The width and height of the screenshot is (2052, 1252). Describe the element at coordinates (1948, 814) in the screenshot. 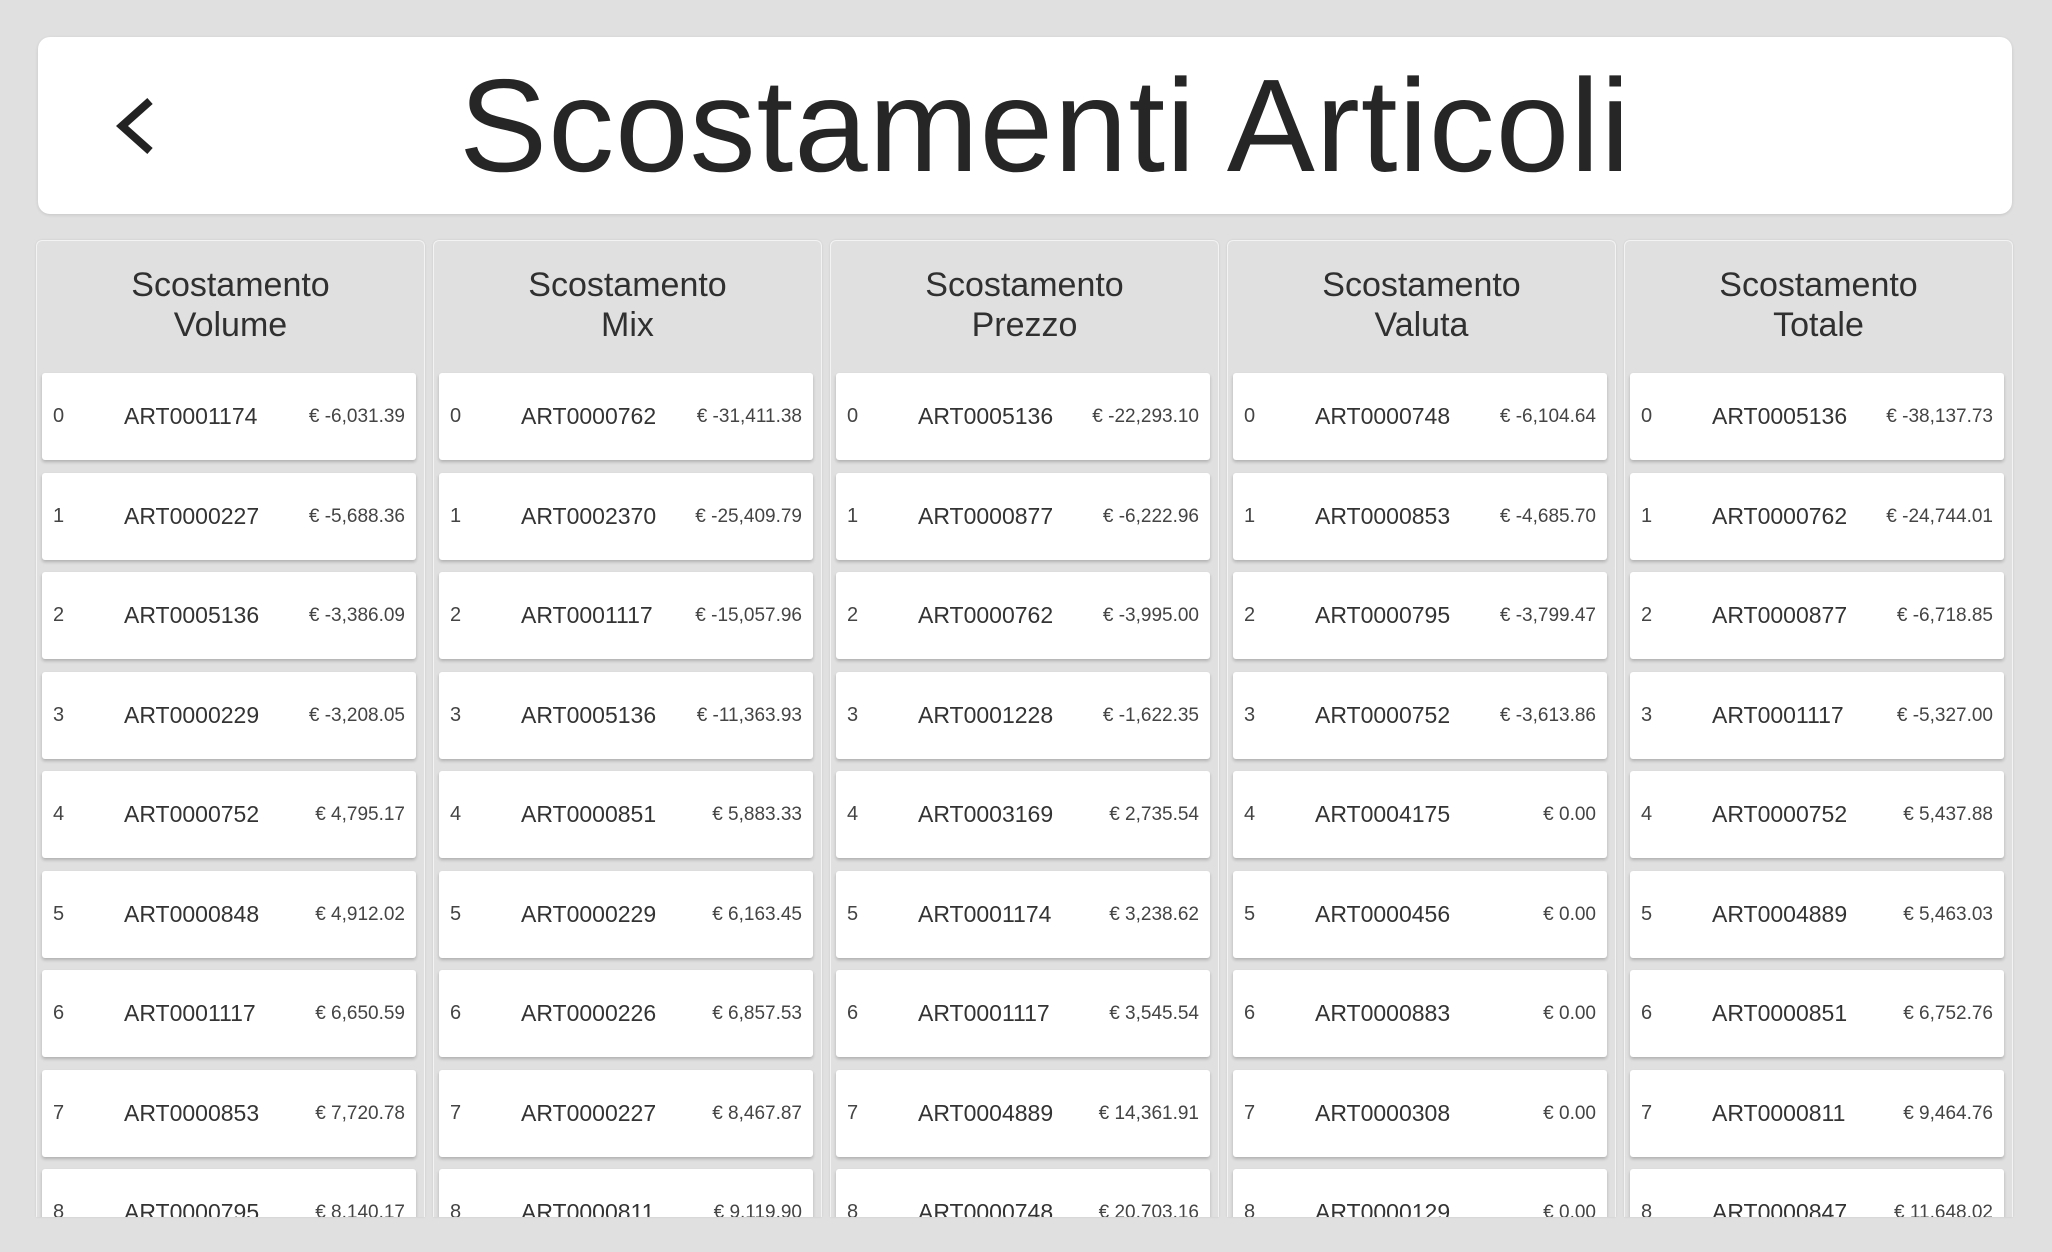

I see `variance-value: € 5,437.88` at that location.